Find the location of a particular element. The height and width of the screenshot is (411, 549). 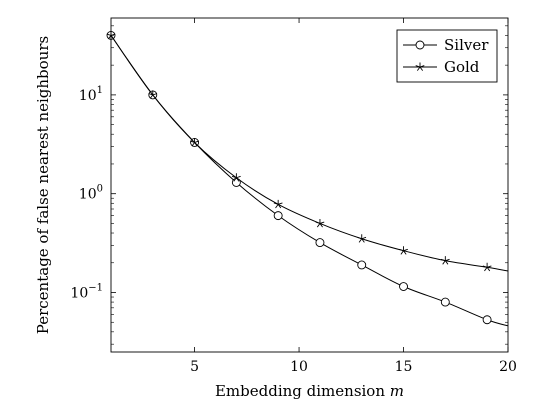

x-tick-label: 20 is located at coordinates (508, 367).